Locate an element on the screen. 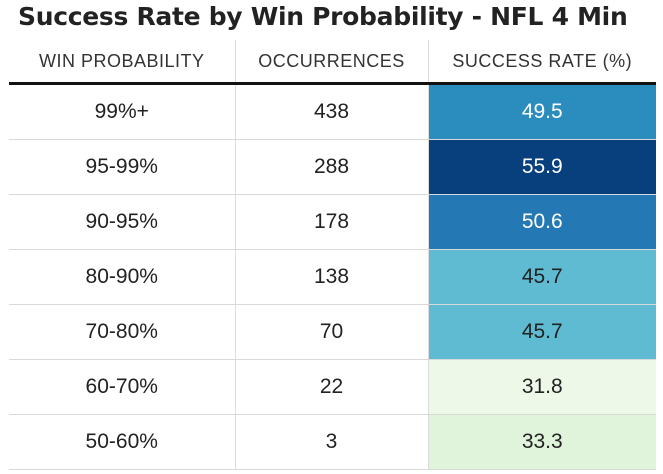  occurrences-cell: 138 is located at coordinates (331, 277).